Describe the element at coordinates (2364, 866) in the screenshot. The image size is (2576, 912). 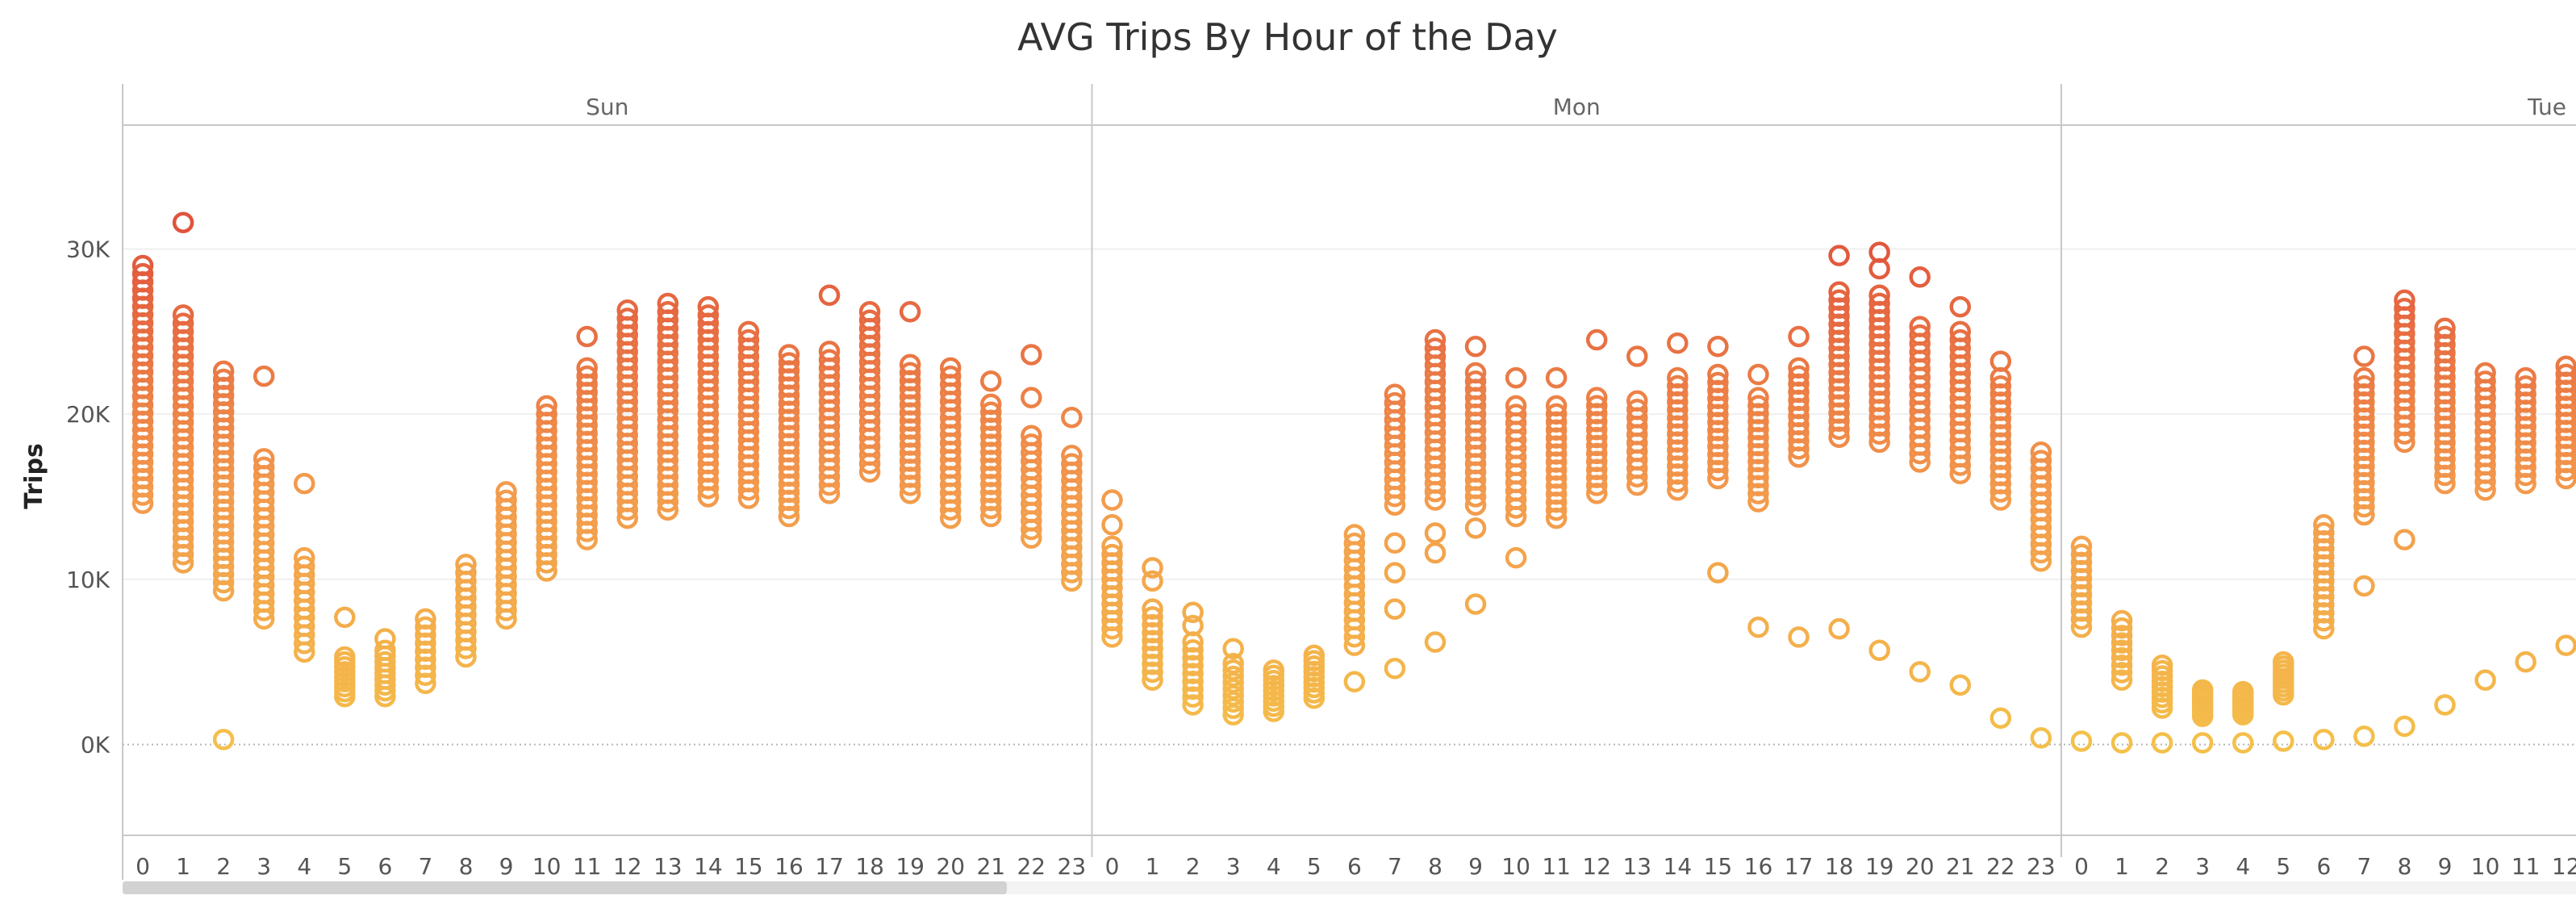
I see `x-tick-label: 7` at that location.